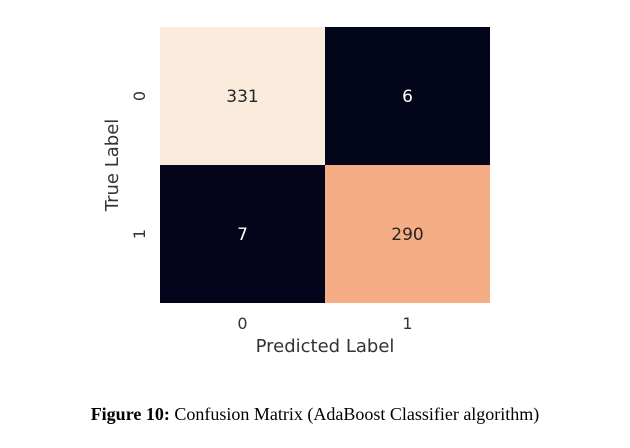 Image resolution: width=630 pixels, height=448 pixels. Describe the element at coordinates (407, 323) in the screenshot. I see `x-tick-label-1: 1` at that location.